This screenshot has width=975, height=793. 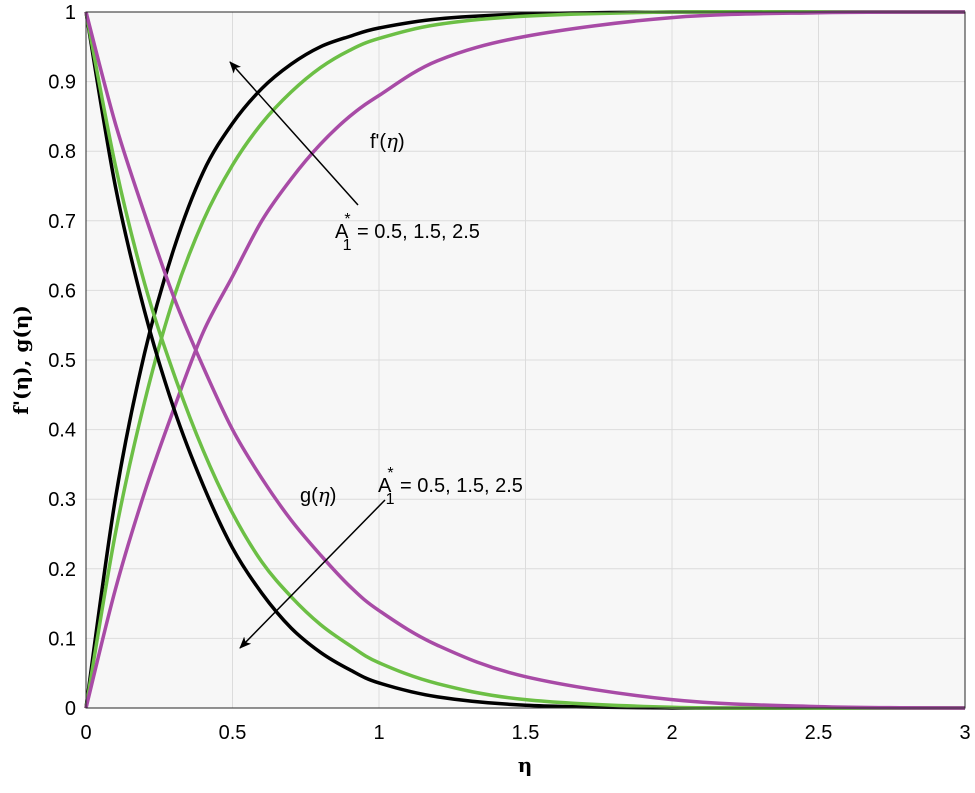 I want to click on y-tick-label: 0.9, so click(x=62, y=83).